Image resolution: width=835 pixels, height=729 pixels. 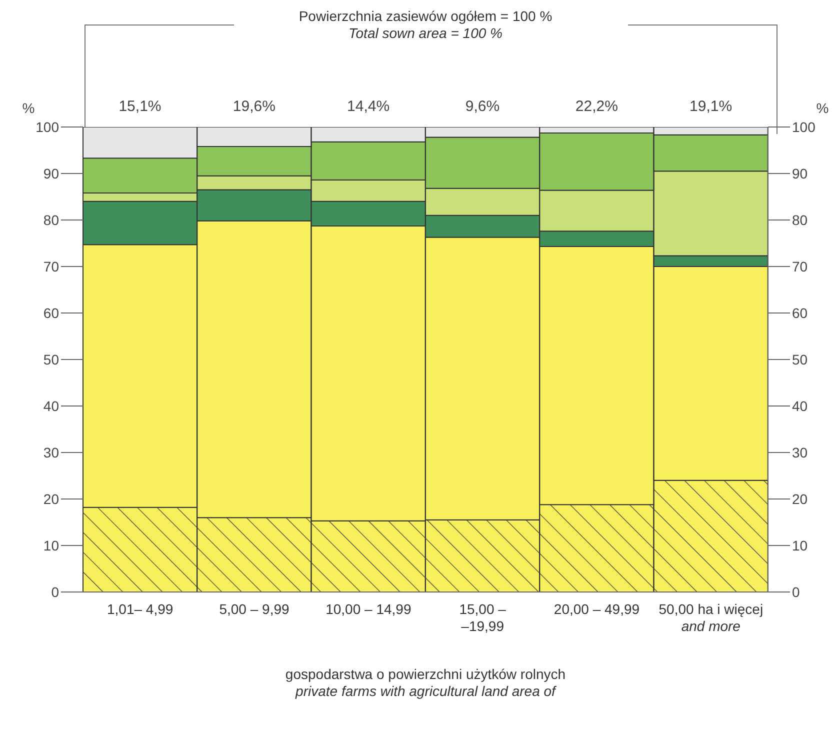 What do you see at coordinates (51, 220) in the screenshot?
I see `y-tick-label: 80` at bounding box center [51, 220].